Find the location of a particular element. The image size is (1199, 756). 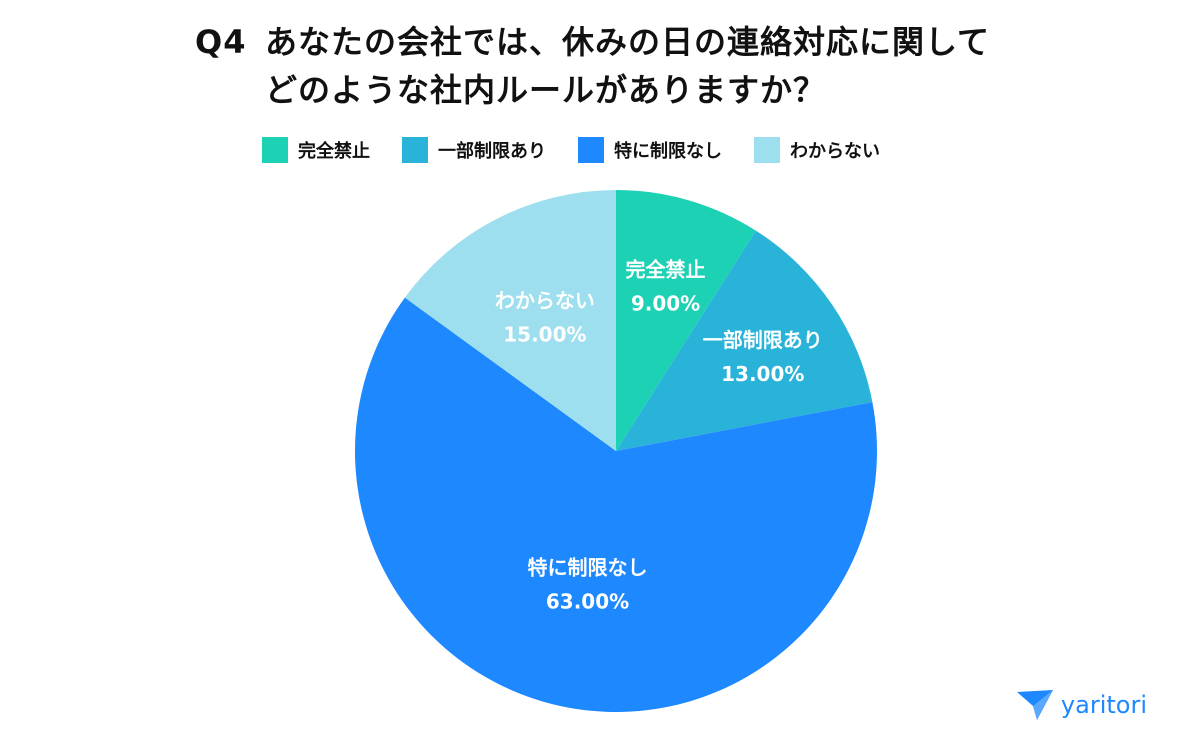

legend-item-tokuni-seigen-nashi: 特に制限なし is located at coordinates (650, 150).